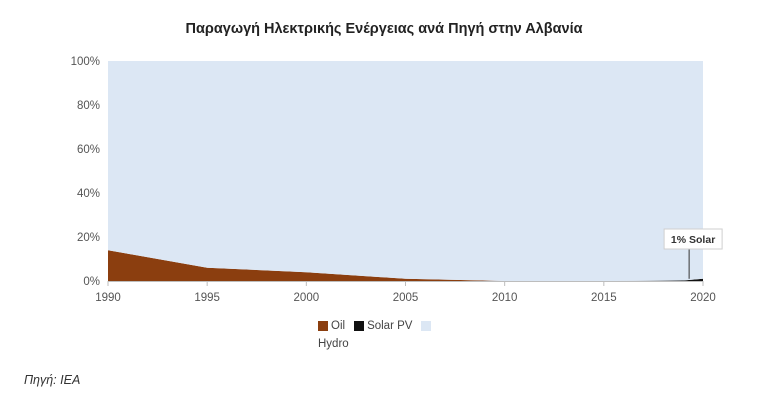  Describe the element at coordinates (323, 326) in the screenshot. I see `legend-swatch-oil` at that location.